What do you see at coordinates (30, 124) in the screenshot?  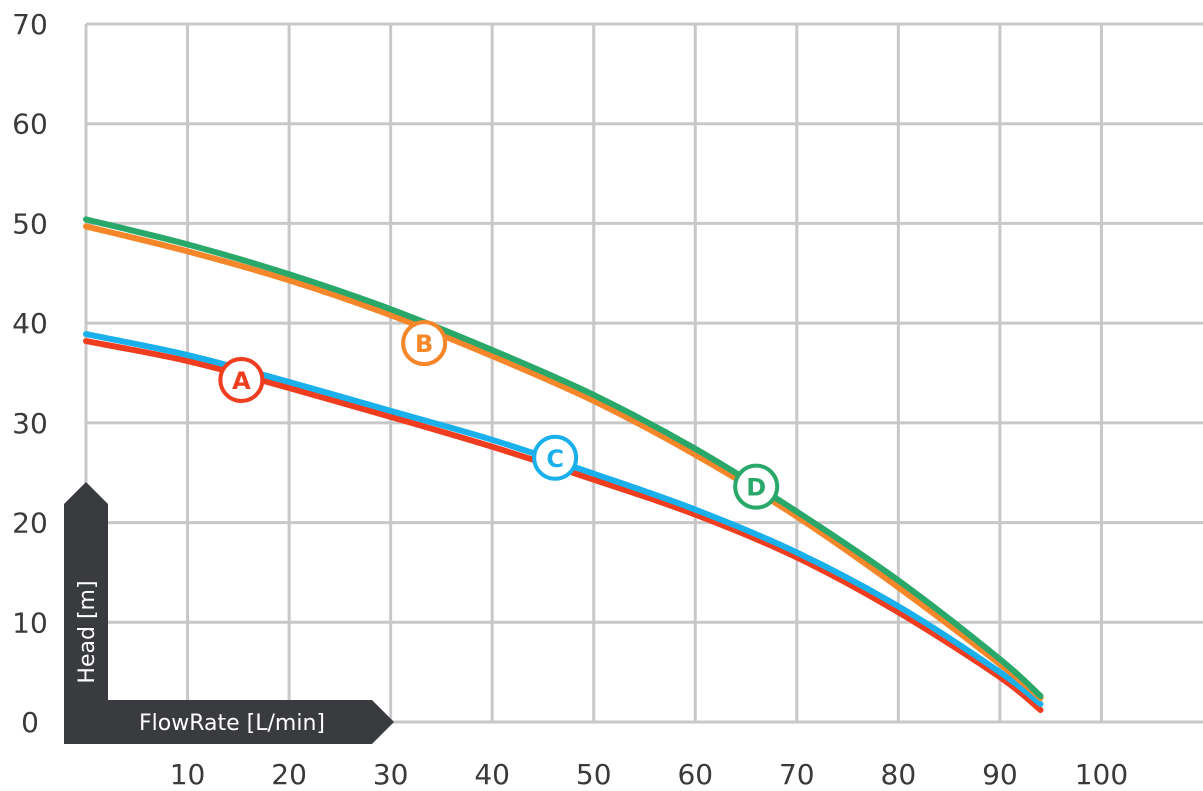 I see `y-tick-label: 60` at bounding box center [30, 124].